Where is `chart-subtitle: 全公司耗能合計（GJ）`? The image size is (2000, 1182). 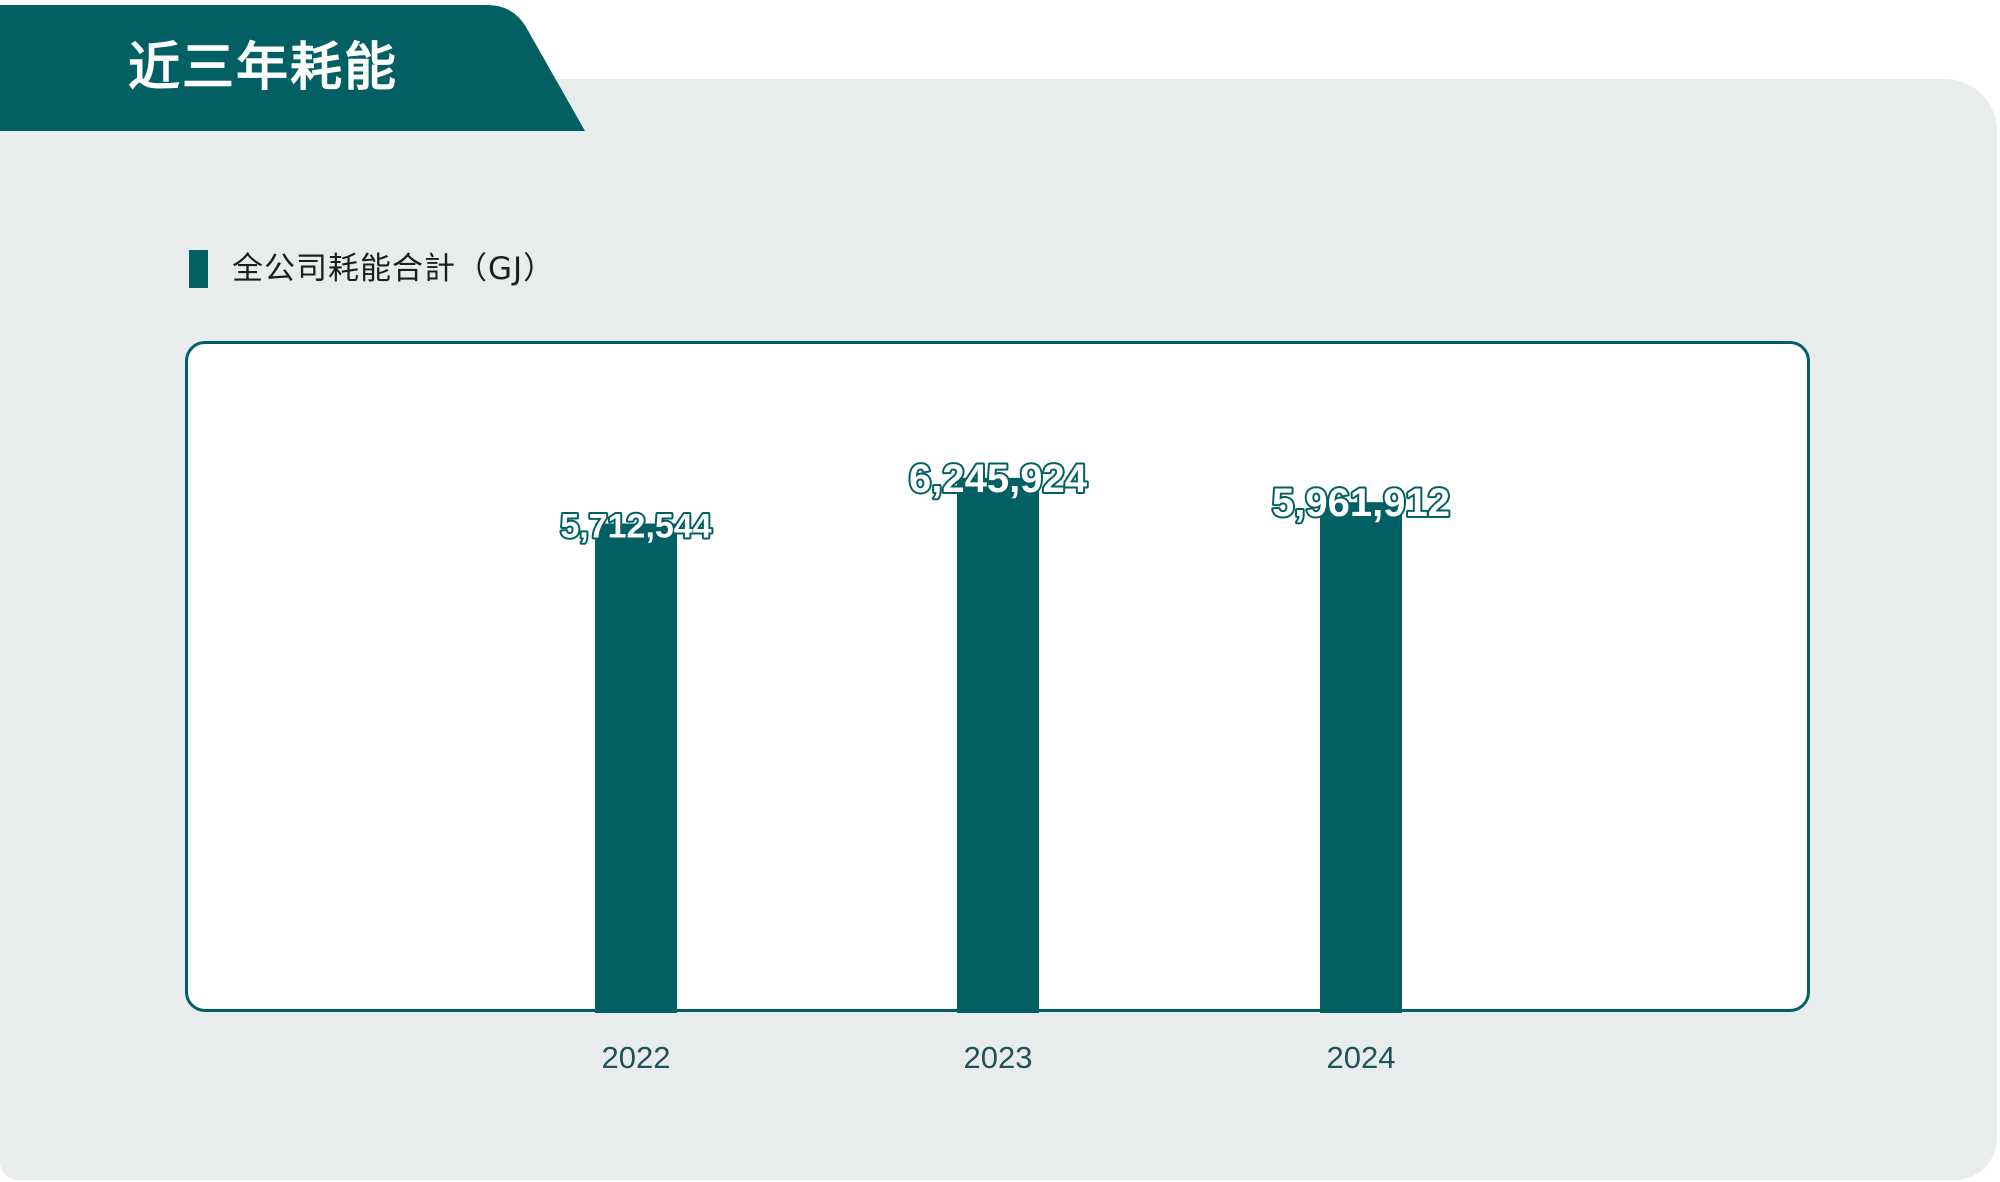
chart-subtitle: 全公司耗能合計（GJ） is located at coordinates (394, 269).